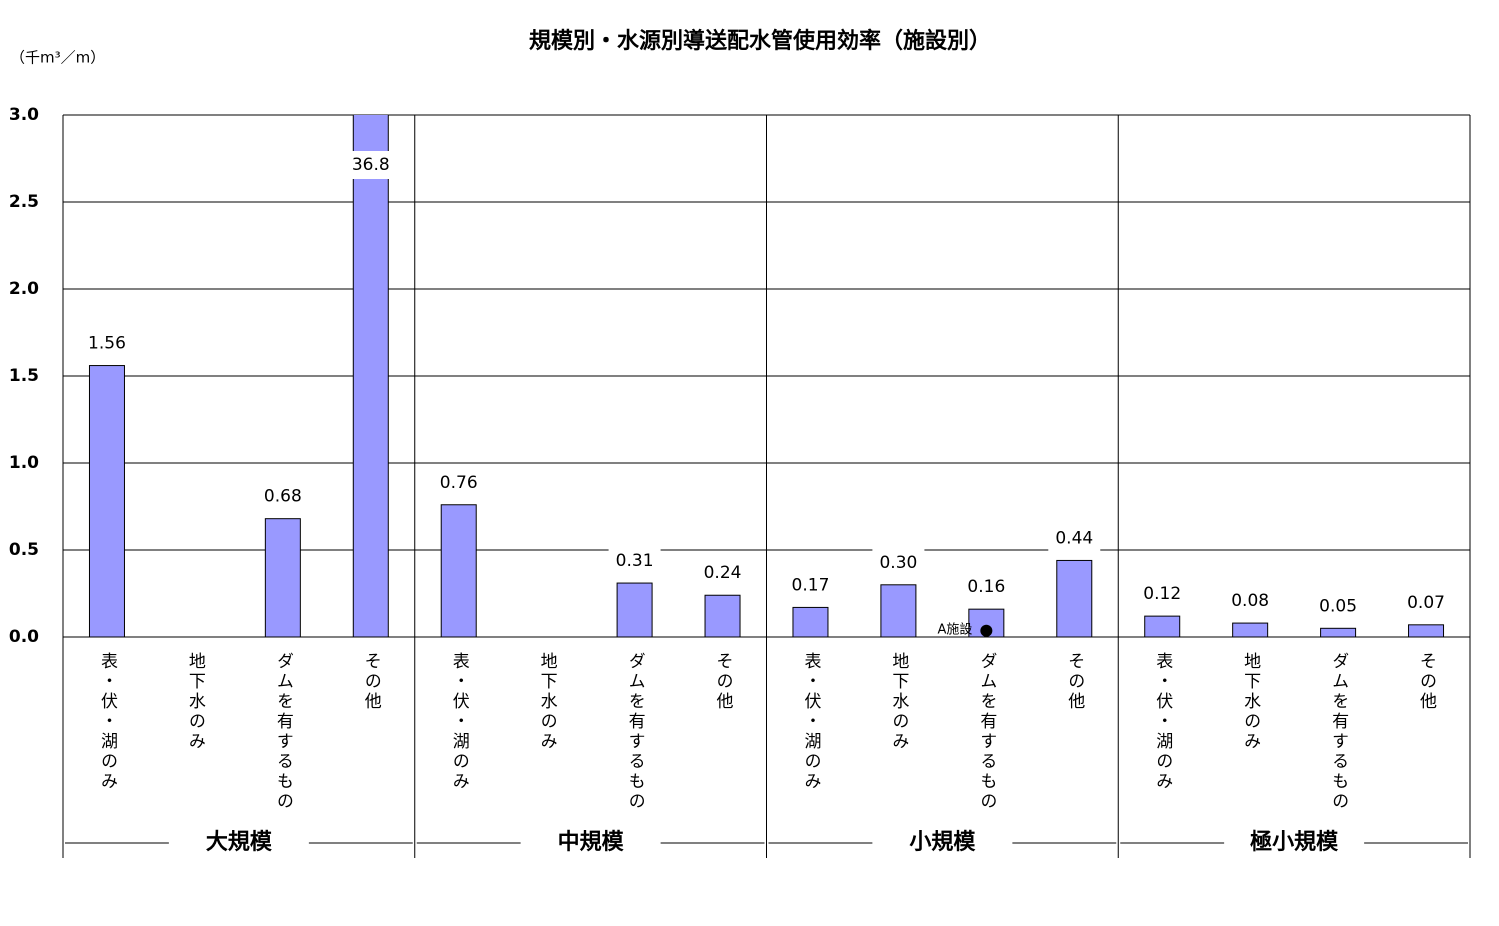 The height and width of the screenshot is (926, 1499). What do you see at coordinates (942, 842) in the screenshot?
I see `group-label: 小規模` at bounding box center [942, 842].